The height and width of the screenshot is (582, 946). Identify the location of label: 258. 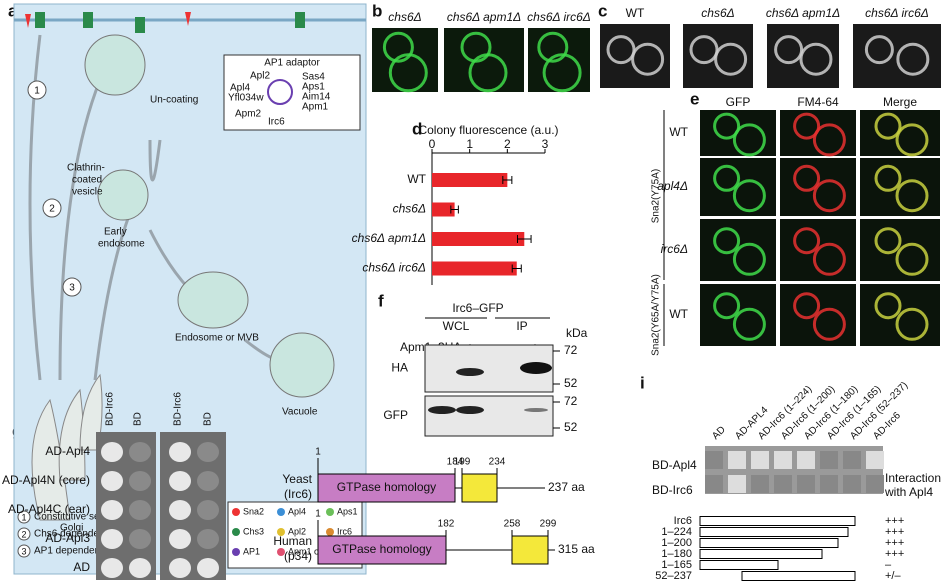
(512, 524).